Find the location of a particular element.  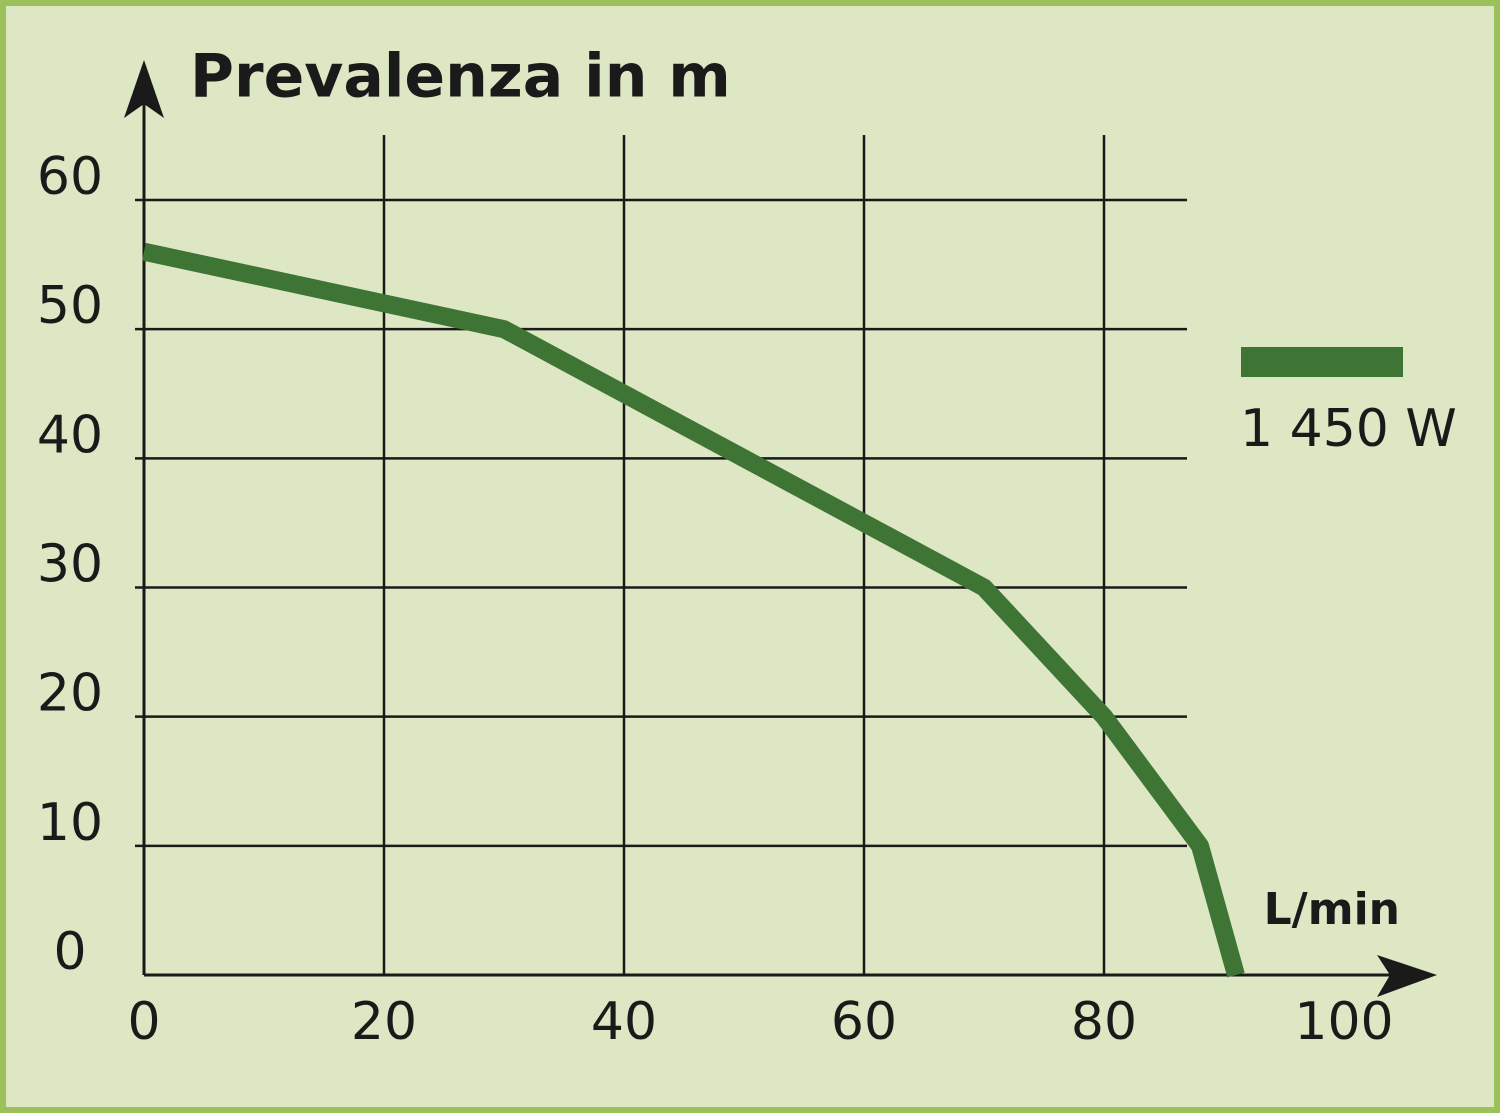

x-tick-label: 80 is located at coordinates (1104, 1022).